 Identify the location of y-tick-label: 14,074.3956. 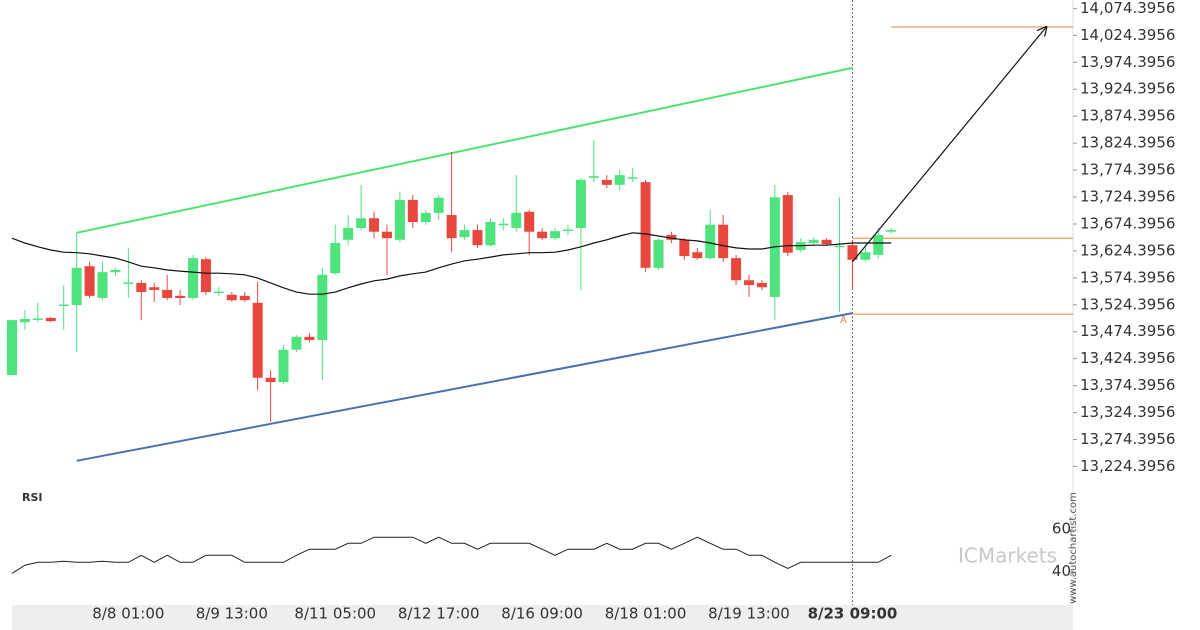
(1127, 8).